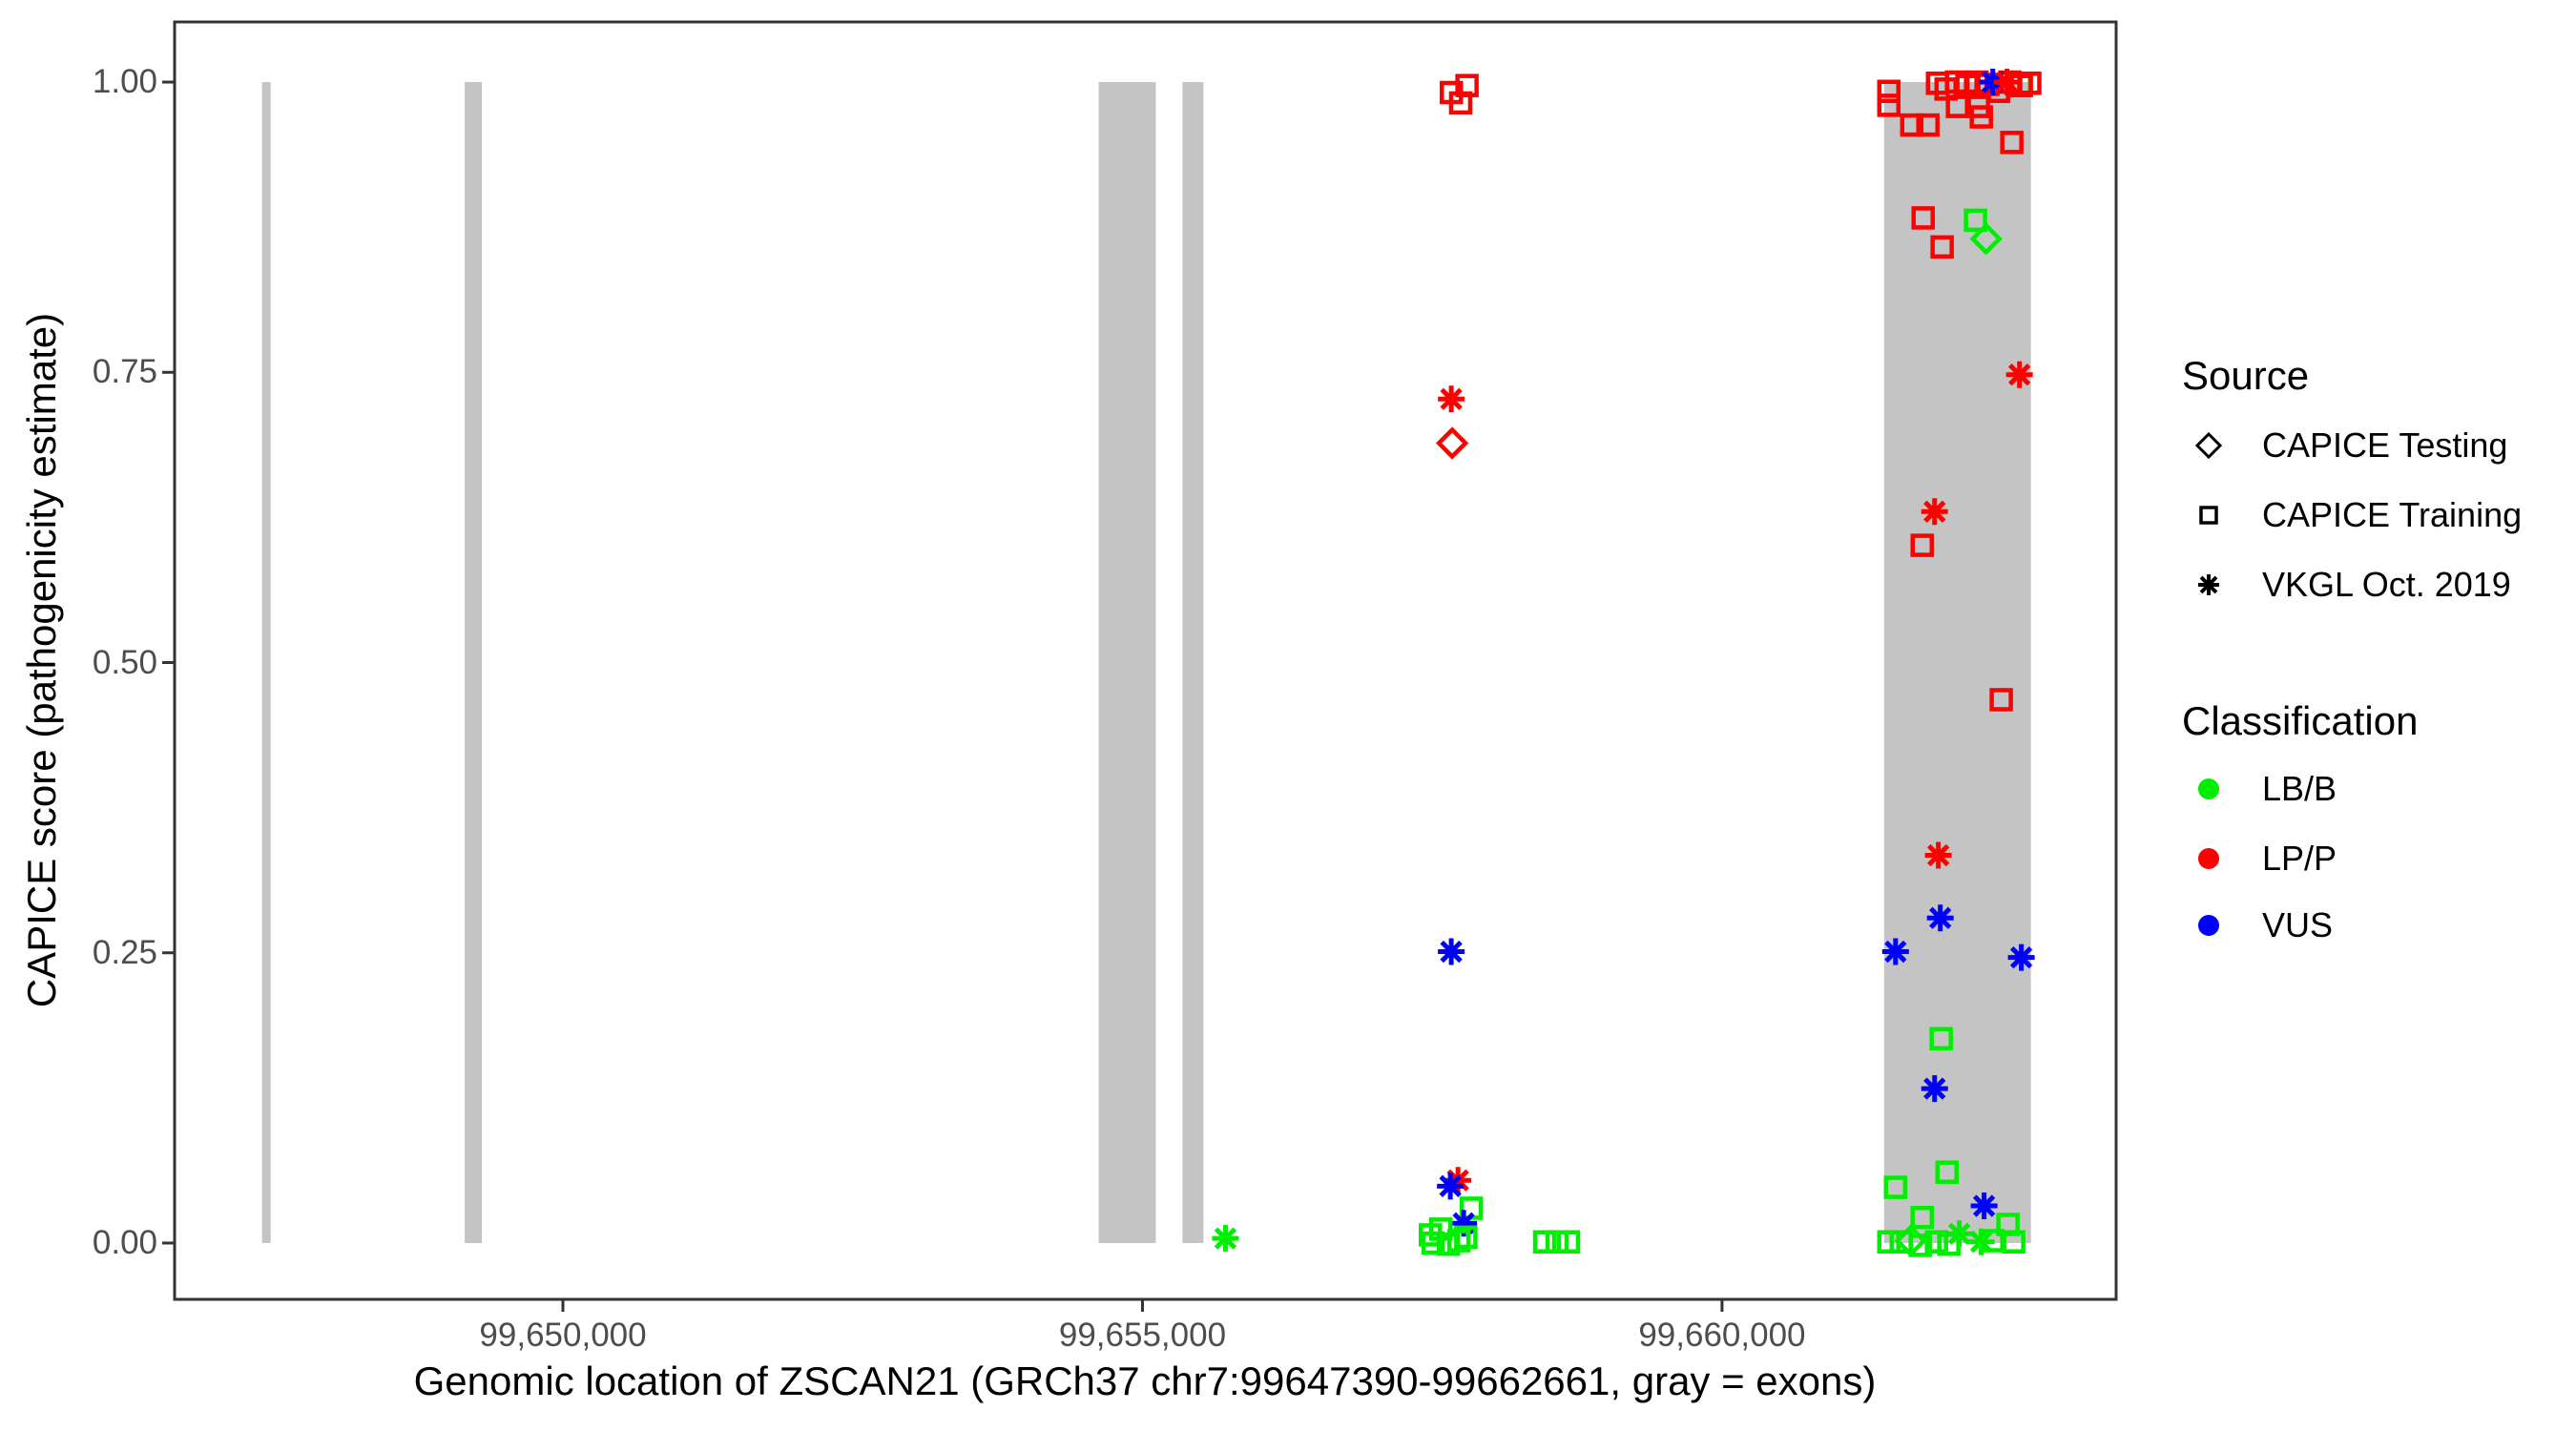 The width and height of the screenshot is (2576, 1431). What do you see at coordinates (2299, 788) in the screenshot?
I see `legend-item-label: LB/B` at bounding box center [2299, 788].